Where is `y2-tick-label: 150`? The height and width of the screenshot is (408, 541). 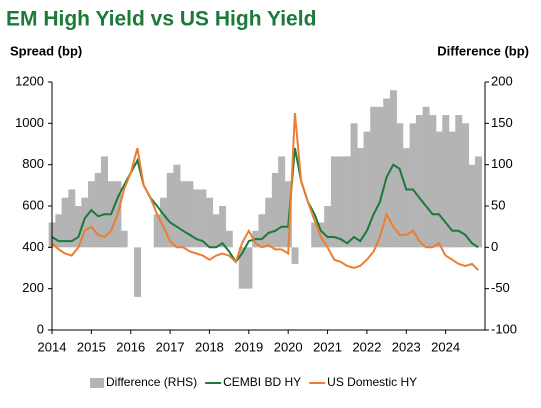 y2-tick-label: 150 is located at coordinates (502, 122).